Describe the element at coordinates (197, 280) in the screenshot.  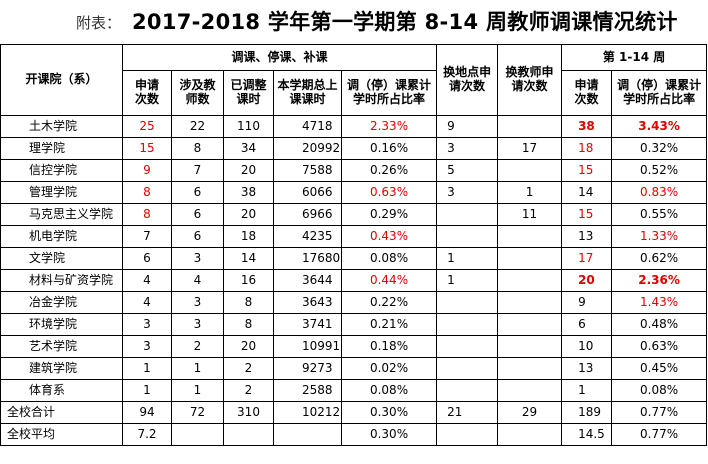
I see `cell-teachers: 4` at that location.